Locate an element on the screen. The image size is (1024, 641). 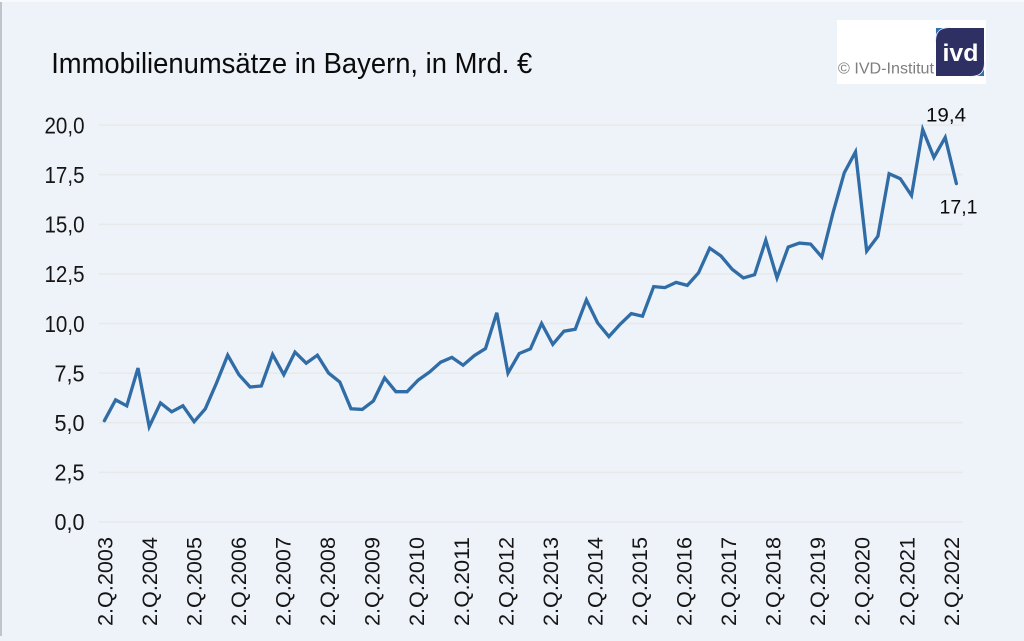
svg-text: 2.Q.2004 is located at coordinates (150, 581).